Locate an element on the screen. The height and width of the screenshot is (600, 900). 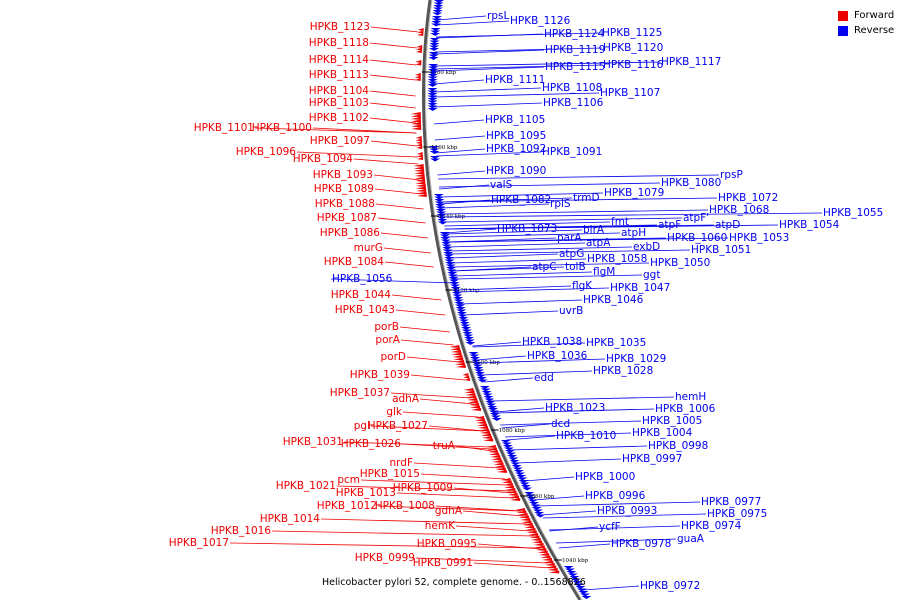
gene-label-hpkb-0993: HPKB_0993 is located at coordinates (627, 511).